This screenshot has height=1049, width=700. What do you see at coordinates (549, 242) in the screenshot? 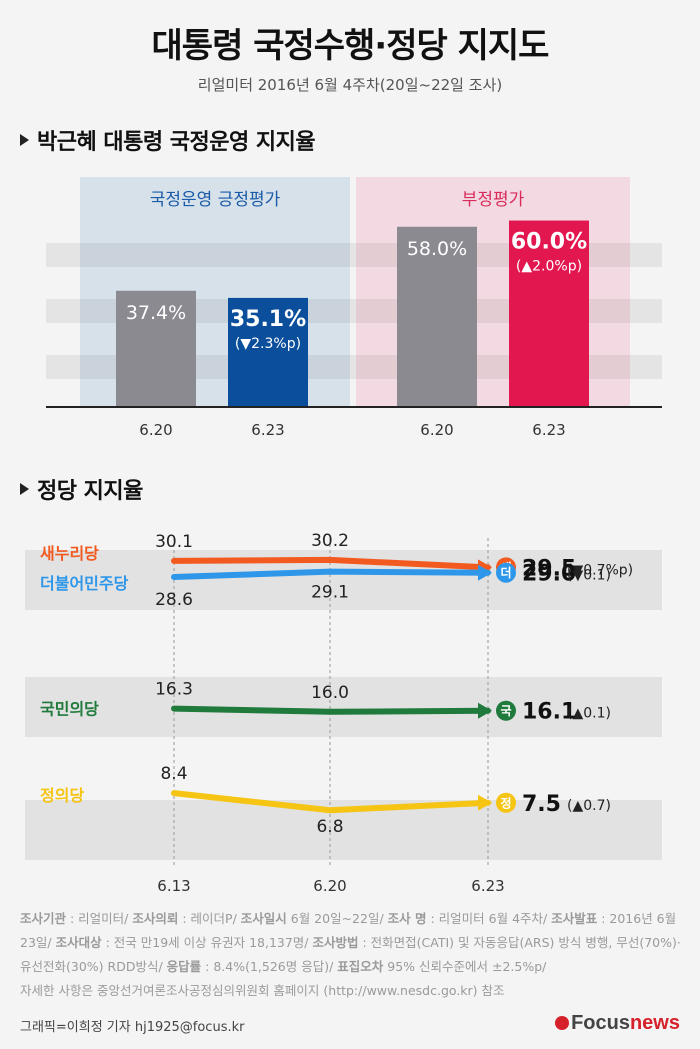
I see `data-label: 60.0%` at bounding box center [549, 242].